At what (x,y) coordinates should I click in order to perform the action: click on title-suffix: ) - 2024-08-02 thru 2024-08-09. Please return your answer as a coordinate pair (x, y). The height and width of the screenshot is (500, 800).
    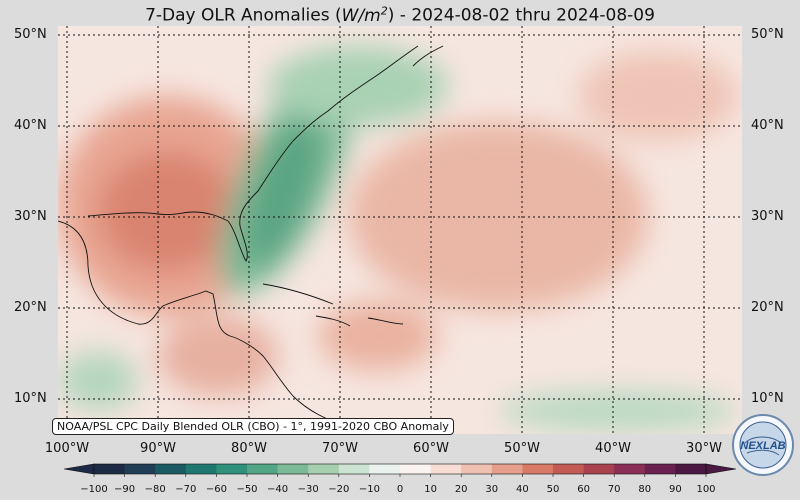
    Looking at the image, I should click on (521, 15).